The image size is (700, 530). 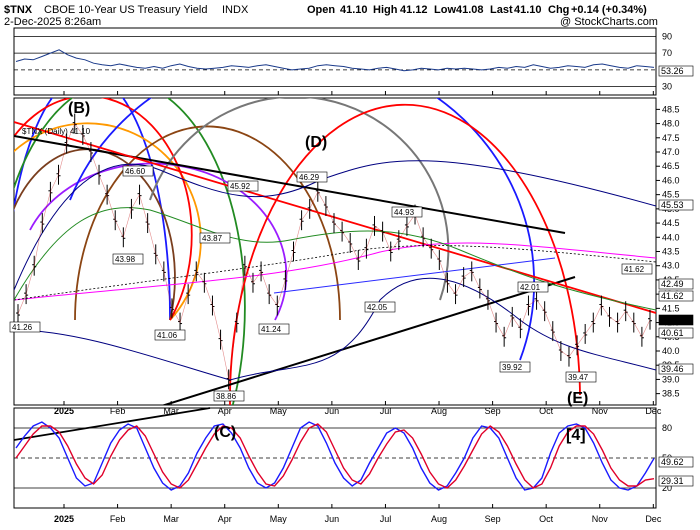 What do you see at coordinates (609, 22) in the screenshot?
I see `watermark: @ StockCharts.com` at bounding box center [609, 22].